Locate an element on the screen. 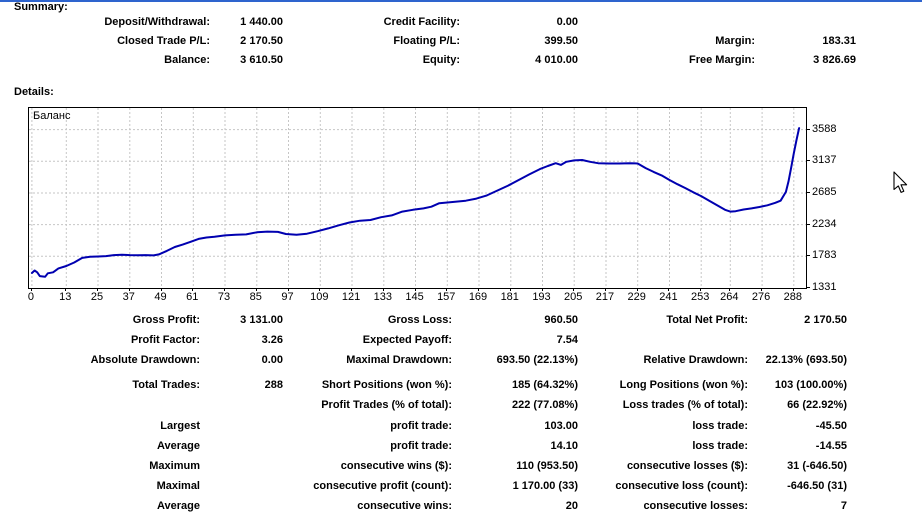 Image resolution: width=922 pixels, height=517 pixels. details-value: 185 (64.32%) is located at coordinates (544, 385).